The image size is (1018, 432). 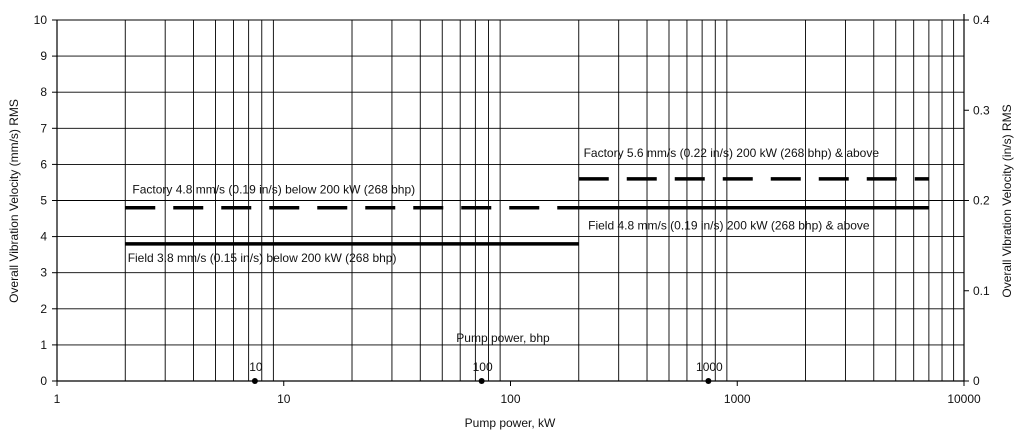 I want to click on y-tick-label-left: 7, so click(x=43, y=128).